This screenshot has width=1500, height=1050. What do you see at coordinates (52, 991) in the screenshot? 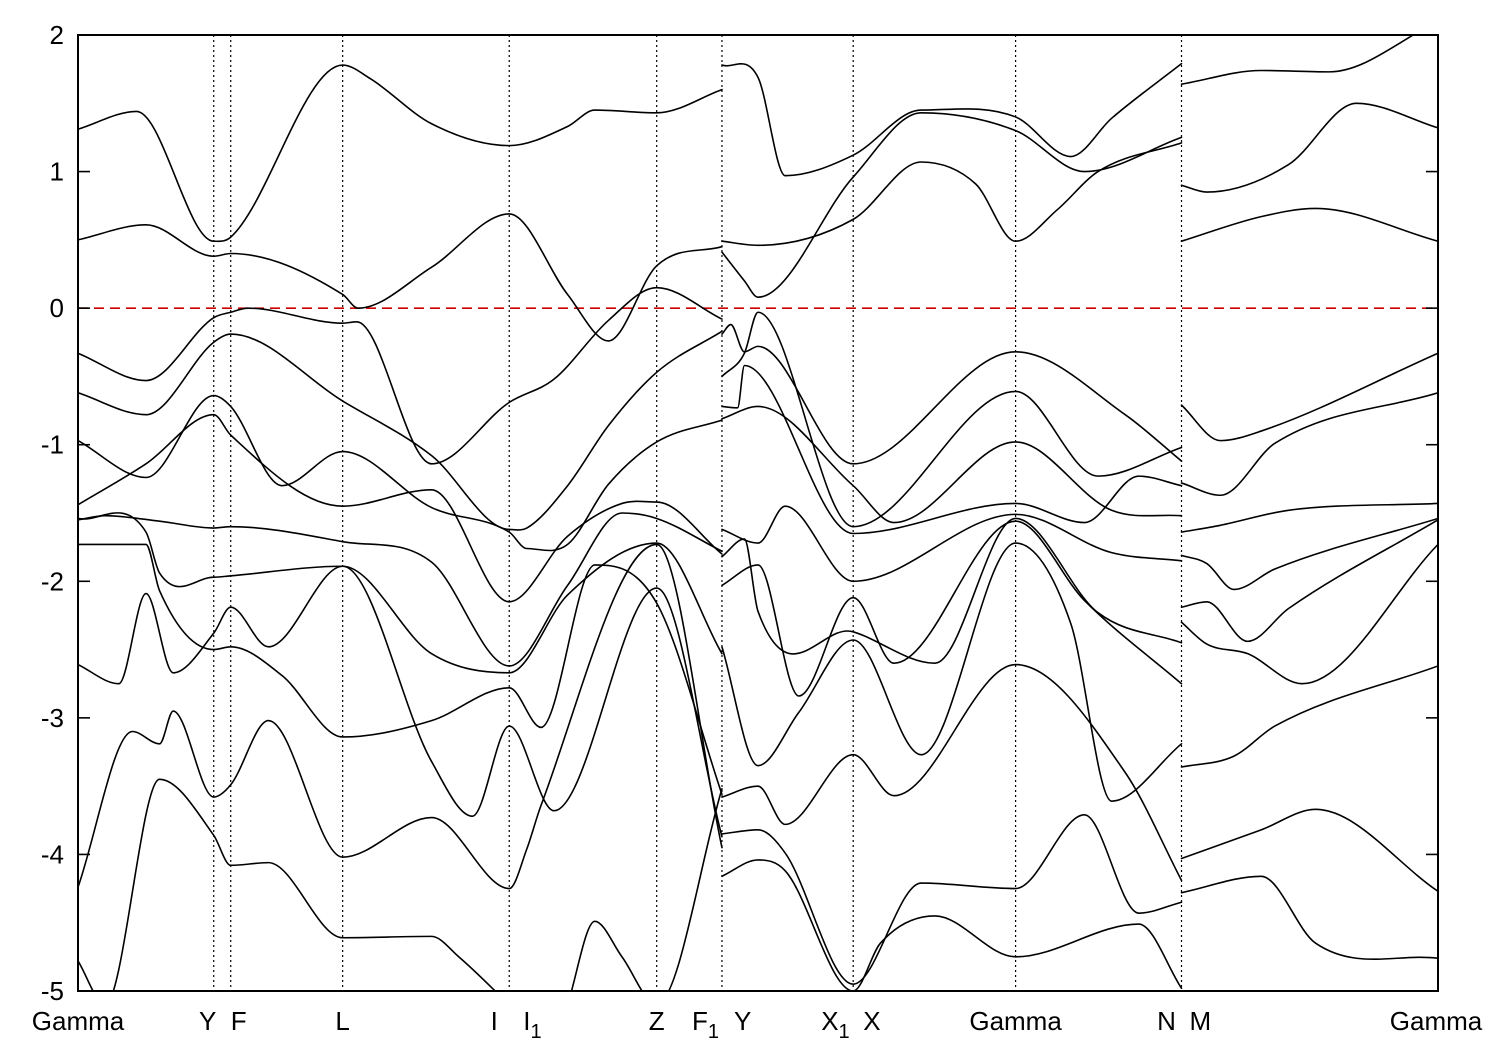
I see `y-tick-label: -5` at bounding box center [52, 991].